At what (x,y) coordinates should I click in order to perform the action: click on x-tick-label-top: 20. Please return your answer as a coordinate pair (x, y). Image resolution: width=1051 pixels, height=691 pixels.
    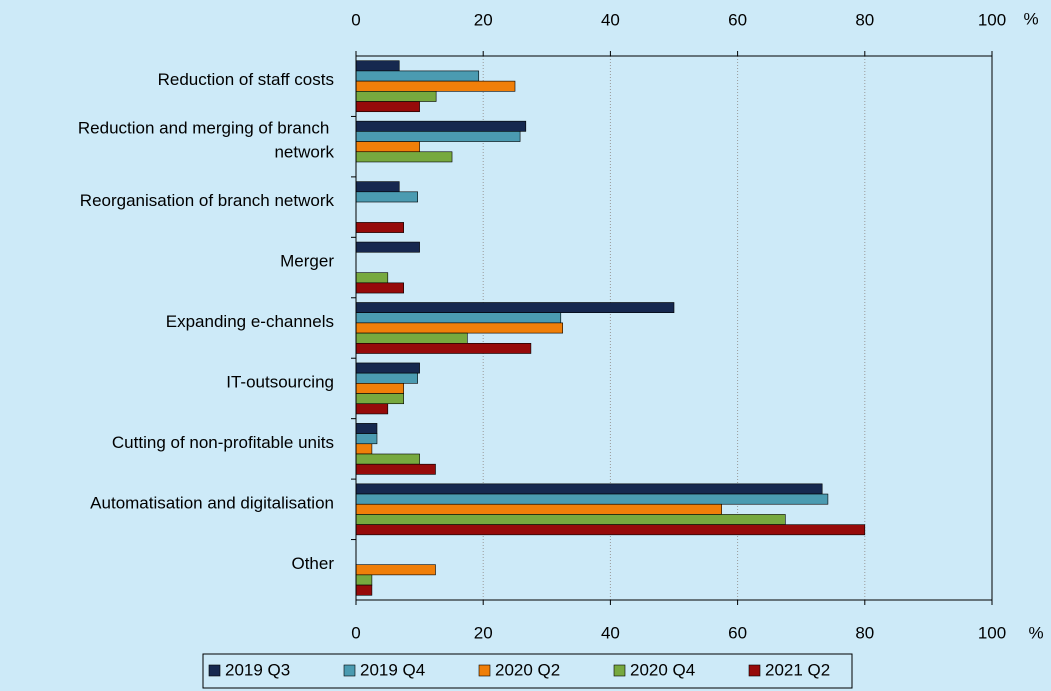
    Looking at the image, I should click on (483, 19).